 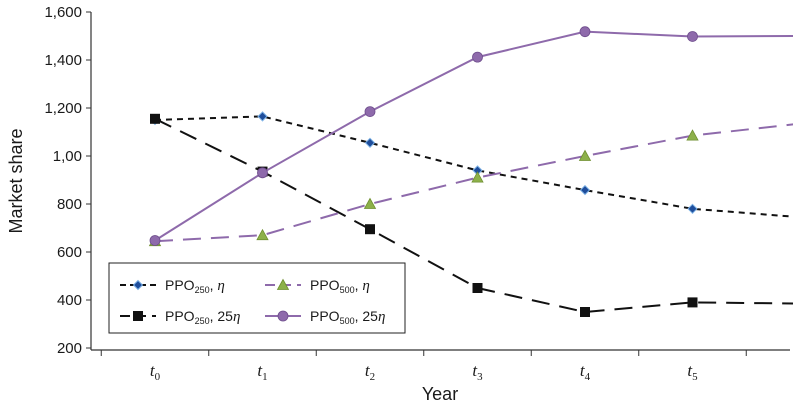 I want to click on legend-box, so click(x=257, y=298).